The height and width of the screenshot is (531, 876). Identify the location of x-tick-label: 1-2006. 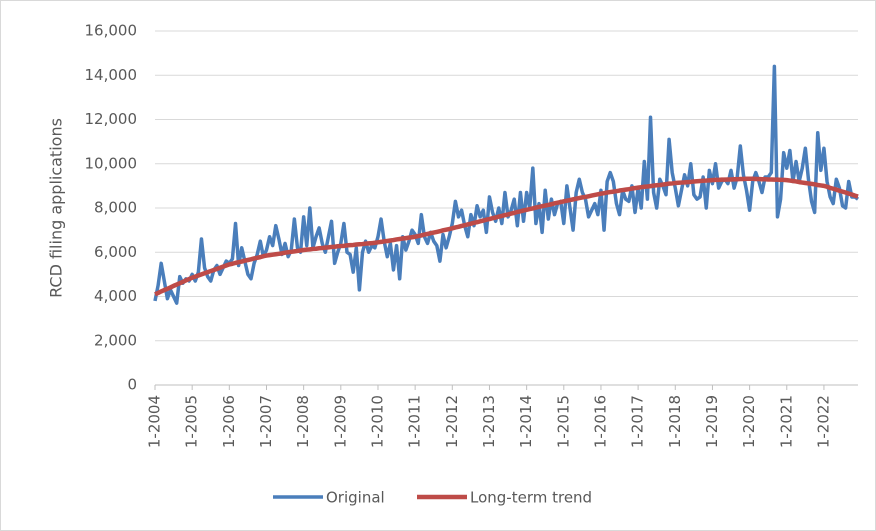
(229, 421).